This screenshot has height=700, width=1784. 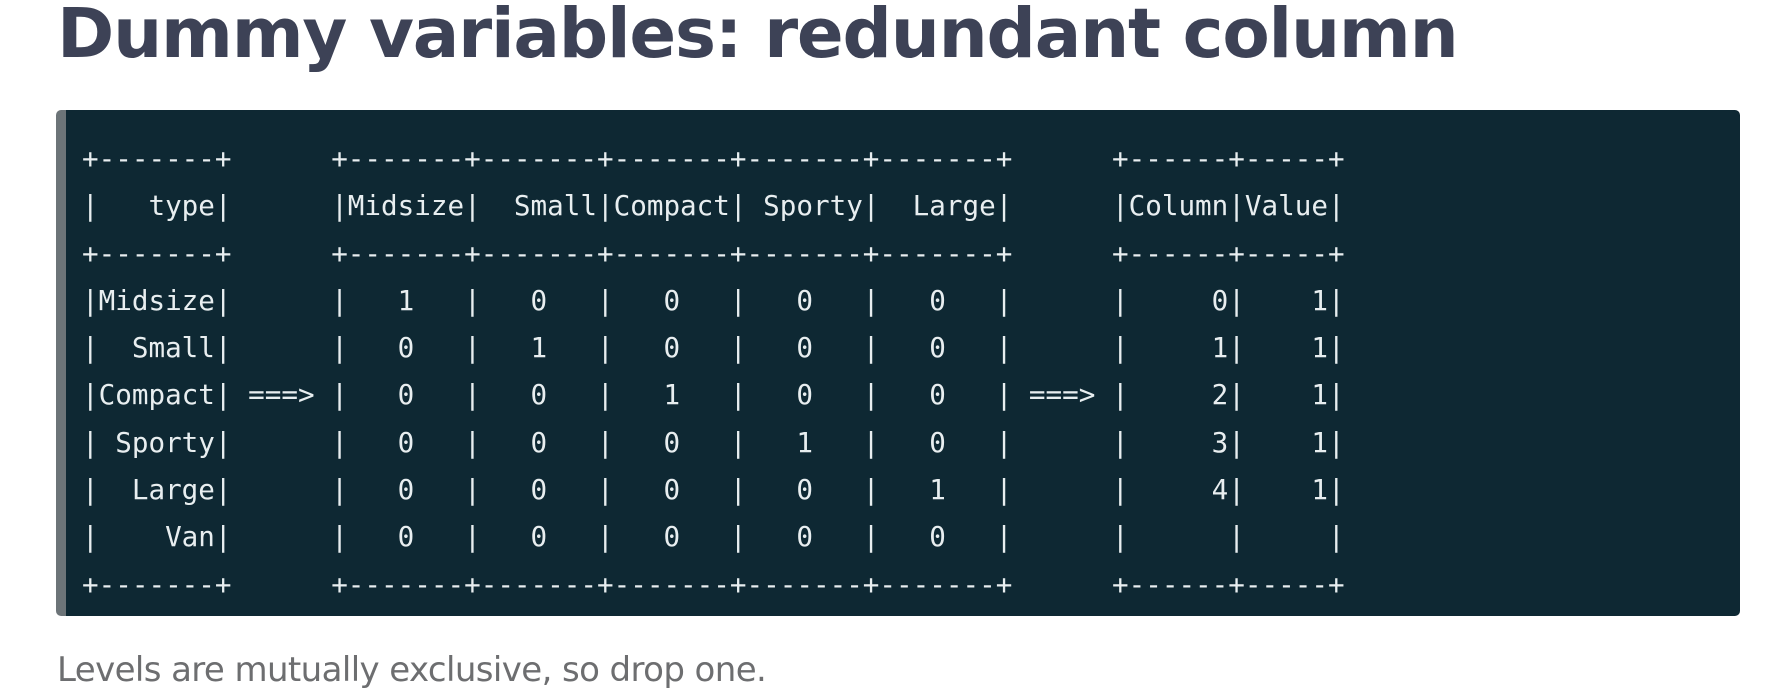 What do you see at coordinates (713, 348) in the screenshot?
I see `code-line: | Small| | 0 | 1 | 0 | 0 | 0 | | 1| 1|` at bounding box center [713, 348].